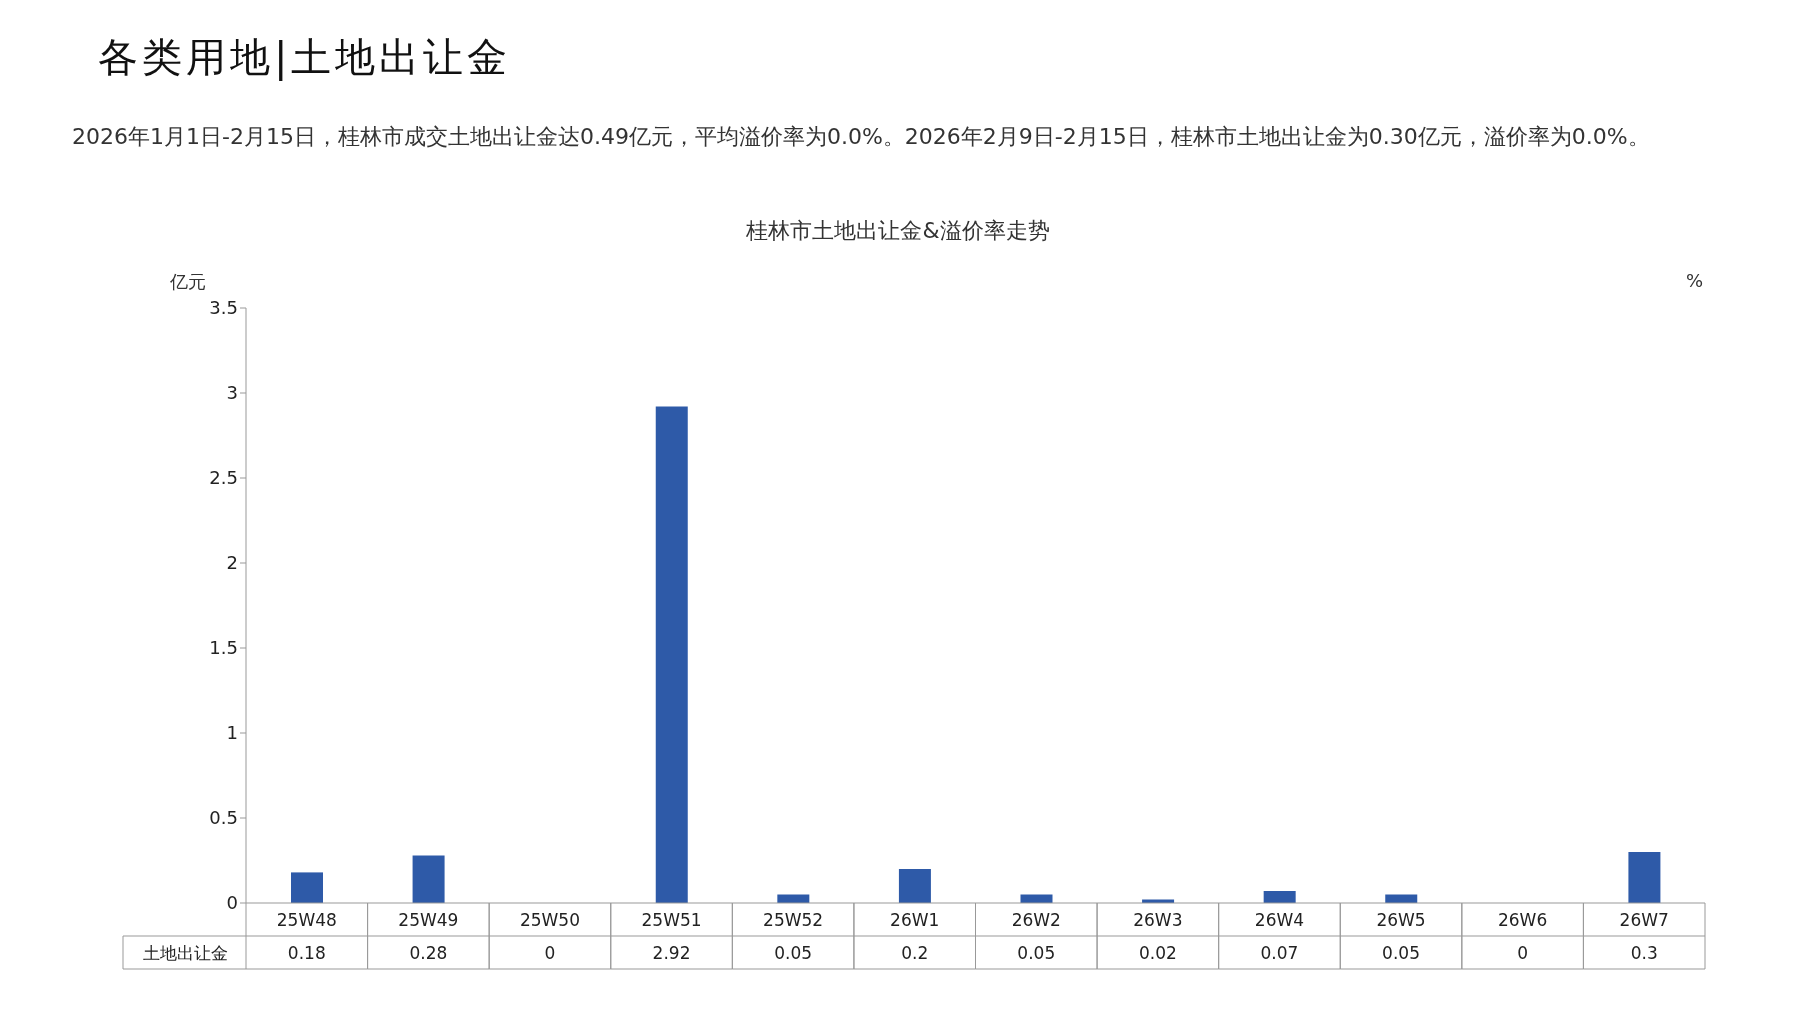 The height and width of the screenshot is (1010, 1797). What do you see at coordinates (1279, 919) in the screenshot?
I see `x-tick-label: 26W4` at bounding box center [1279, 919].